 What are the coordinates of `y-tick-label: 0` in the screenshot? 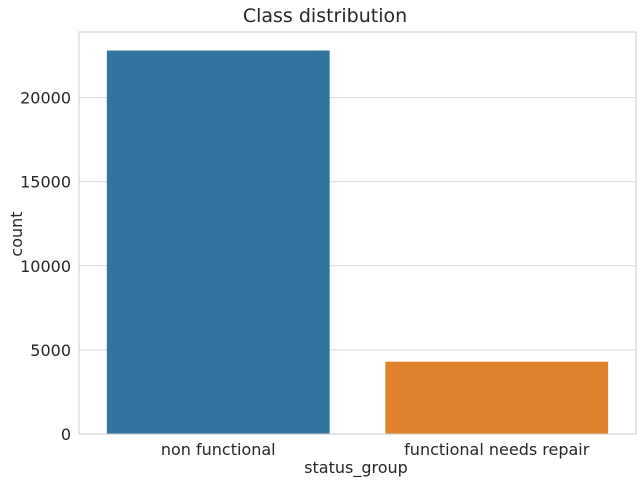 It's located at (66, 434).